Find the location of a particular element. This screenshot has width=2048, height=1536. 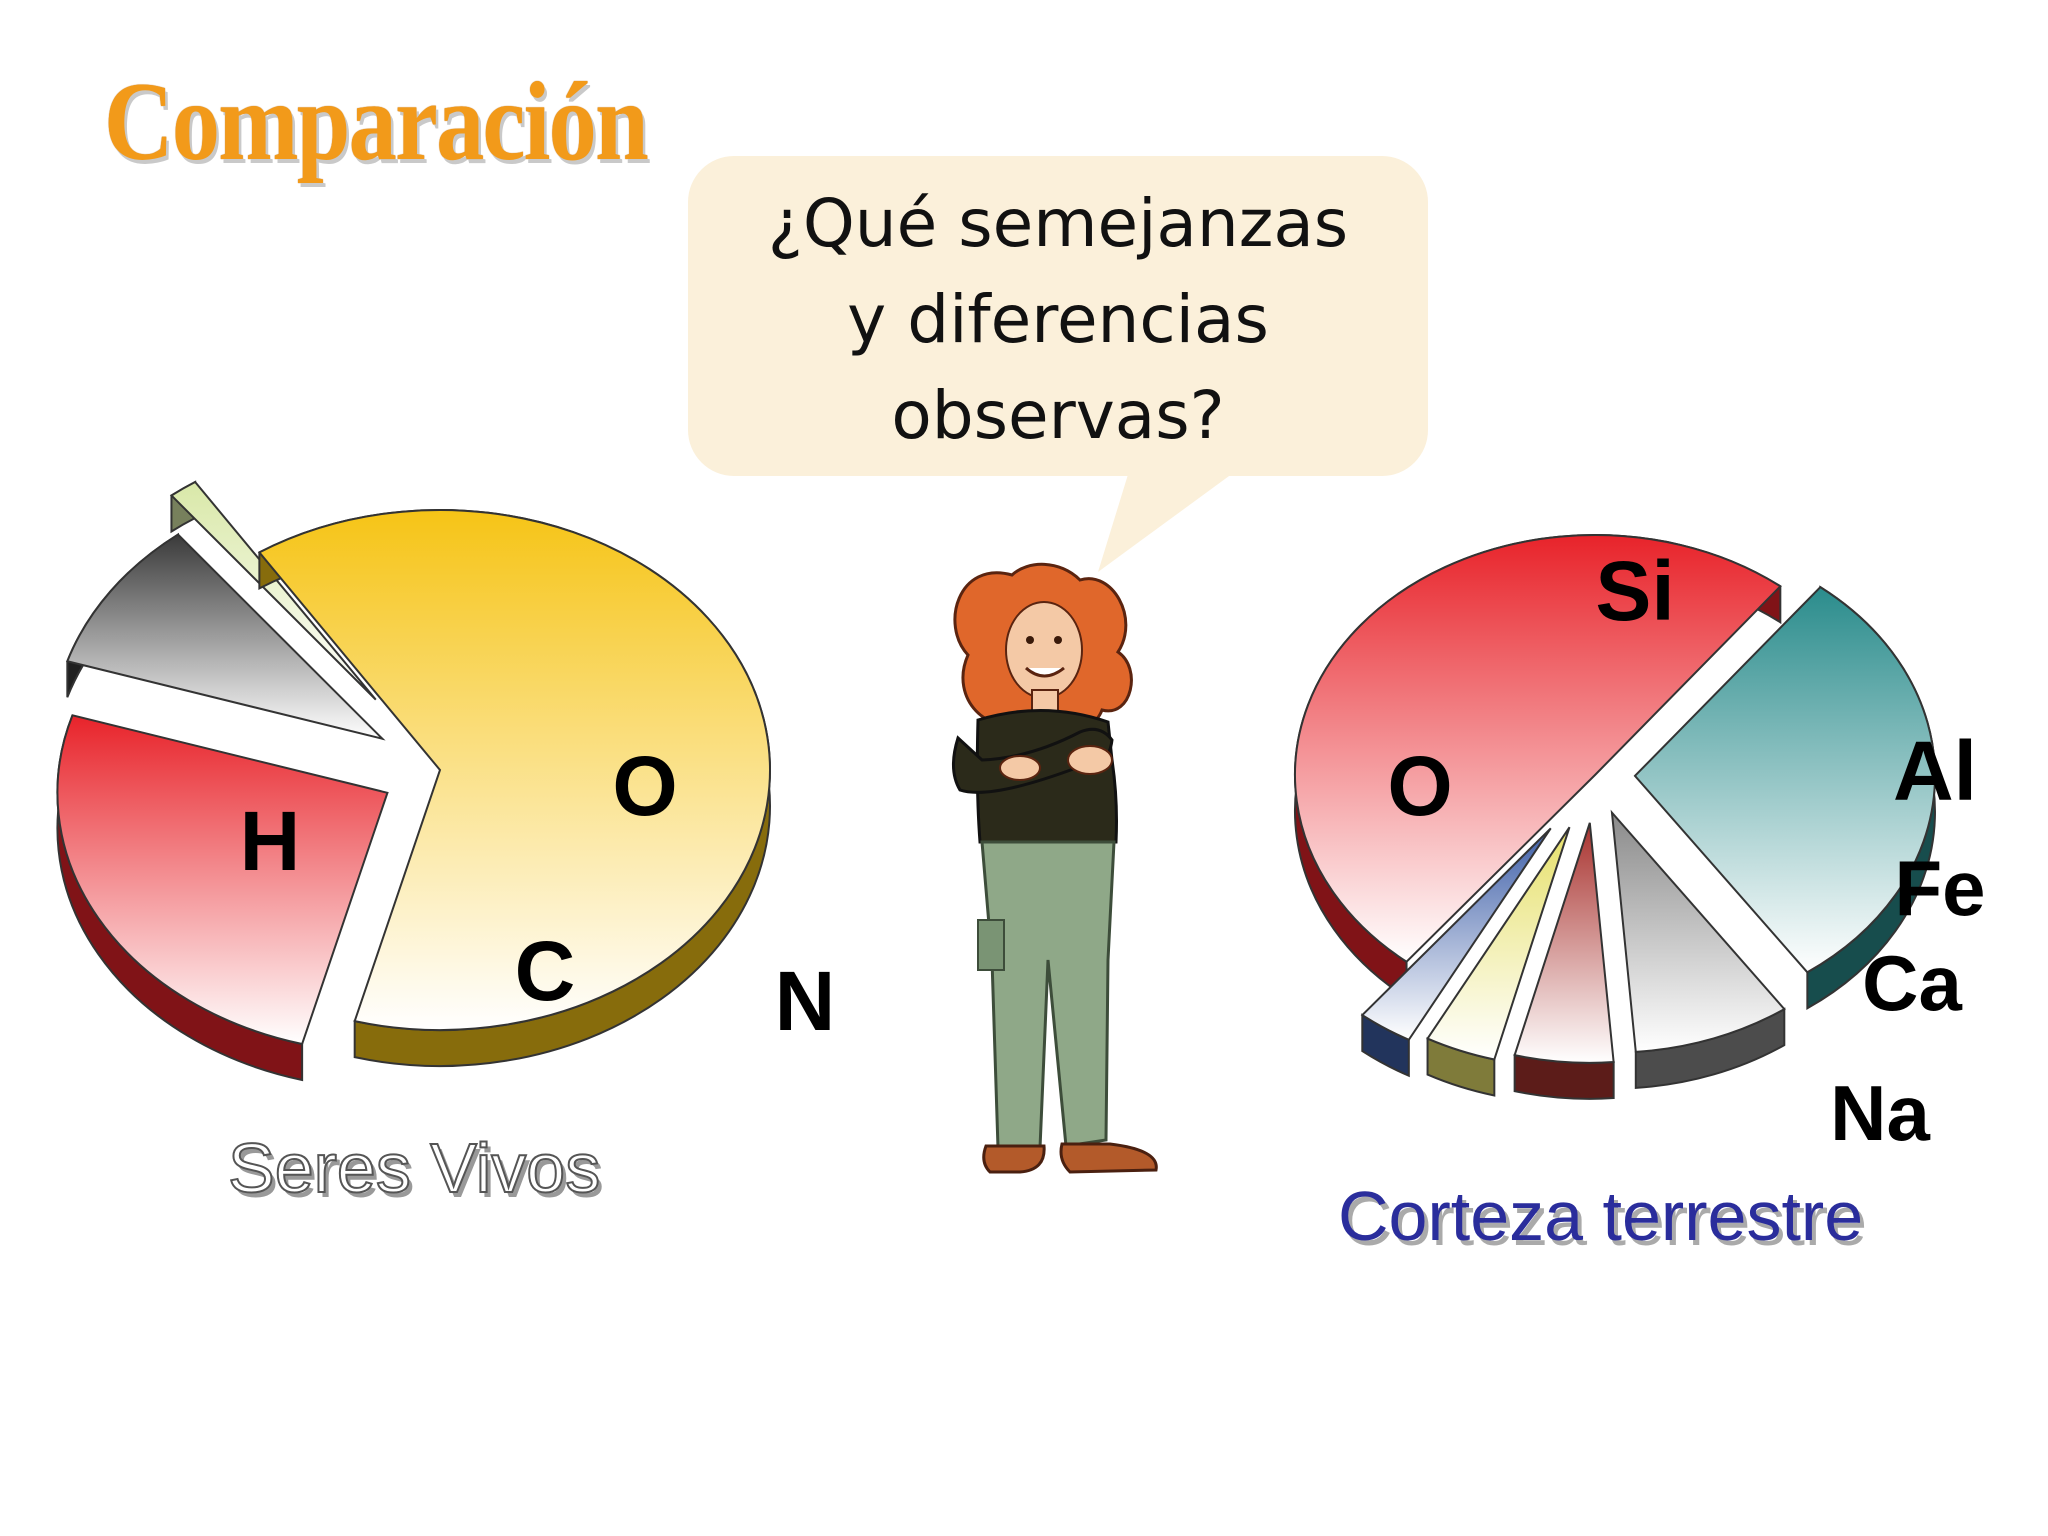

pie-0-slice-n is located at coordinates (273, 590).